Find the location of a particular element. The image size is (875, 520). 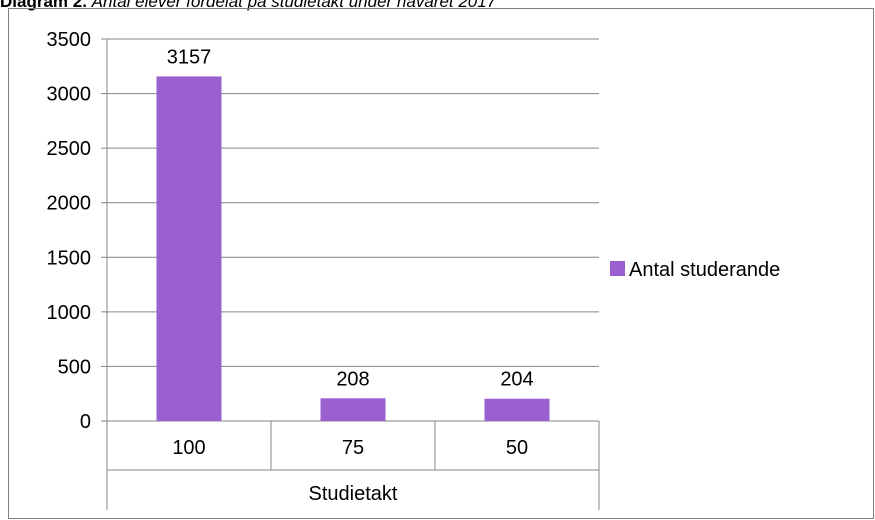

y-tick-label: 0 is located at coordinates (85, 422).